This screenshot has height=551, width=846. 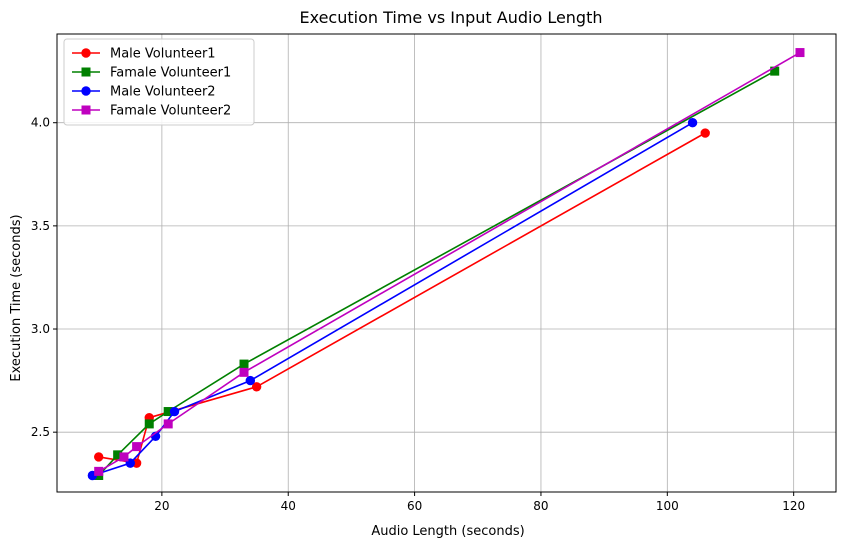 I want to click on legend-label: Male Volunteer2, so click(x=163, y=92).